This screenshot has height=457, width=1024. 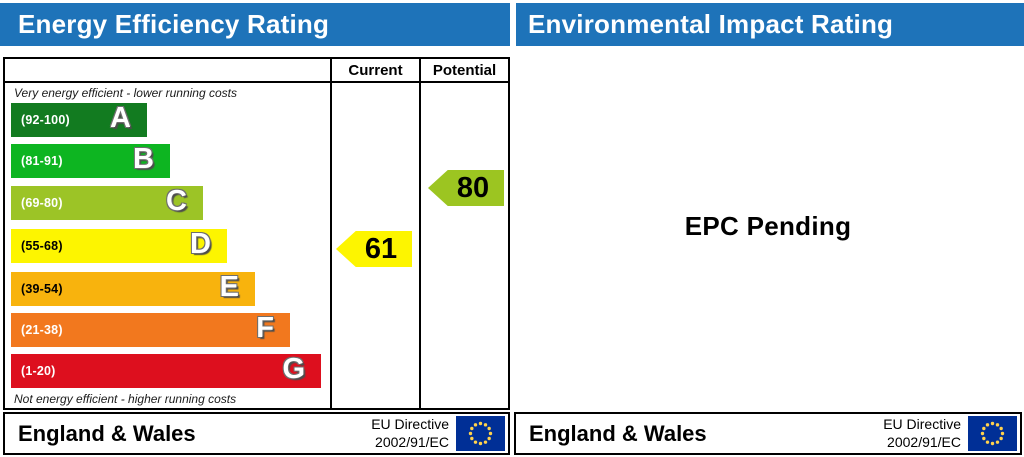 What do you see at coordinates (618, 433) in the screenshot?
I see `environmental-footer-region: England & Wales` at bounding box center [618, 433].